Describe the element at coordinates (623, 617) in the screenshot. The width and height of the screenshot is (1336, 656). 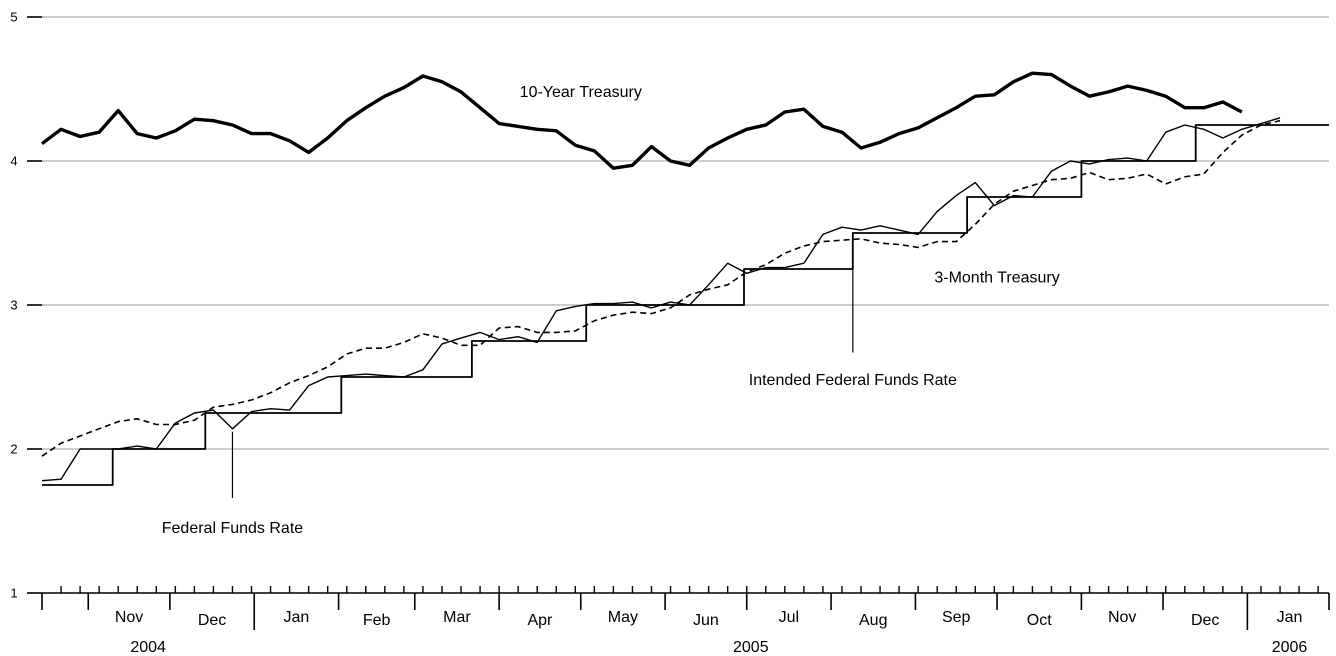
I see `x-month-label: May` at that location.